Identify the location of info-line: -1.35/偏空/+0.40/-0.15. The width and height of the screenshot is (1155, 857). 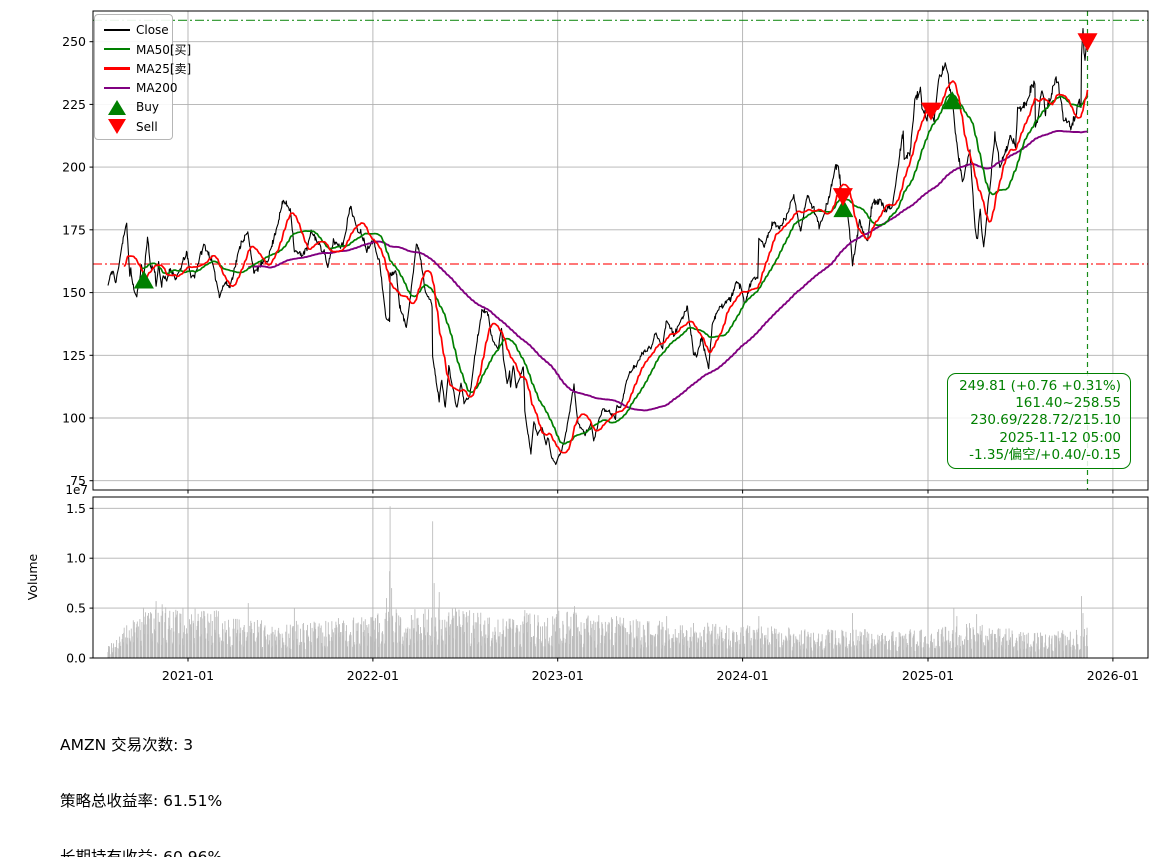
(1045, 454).